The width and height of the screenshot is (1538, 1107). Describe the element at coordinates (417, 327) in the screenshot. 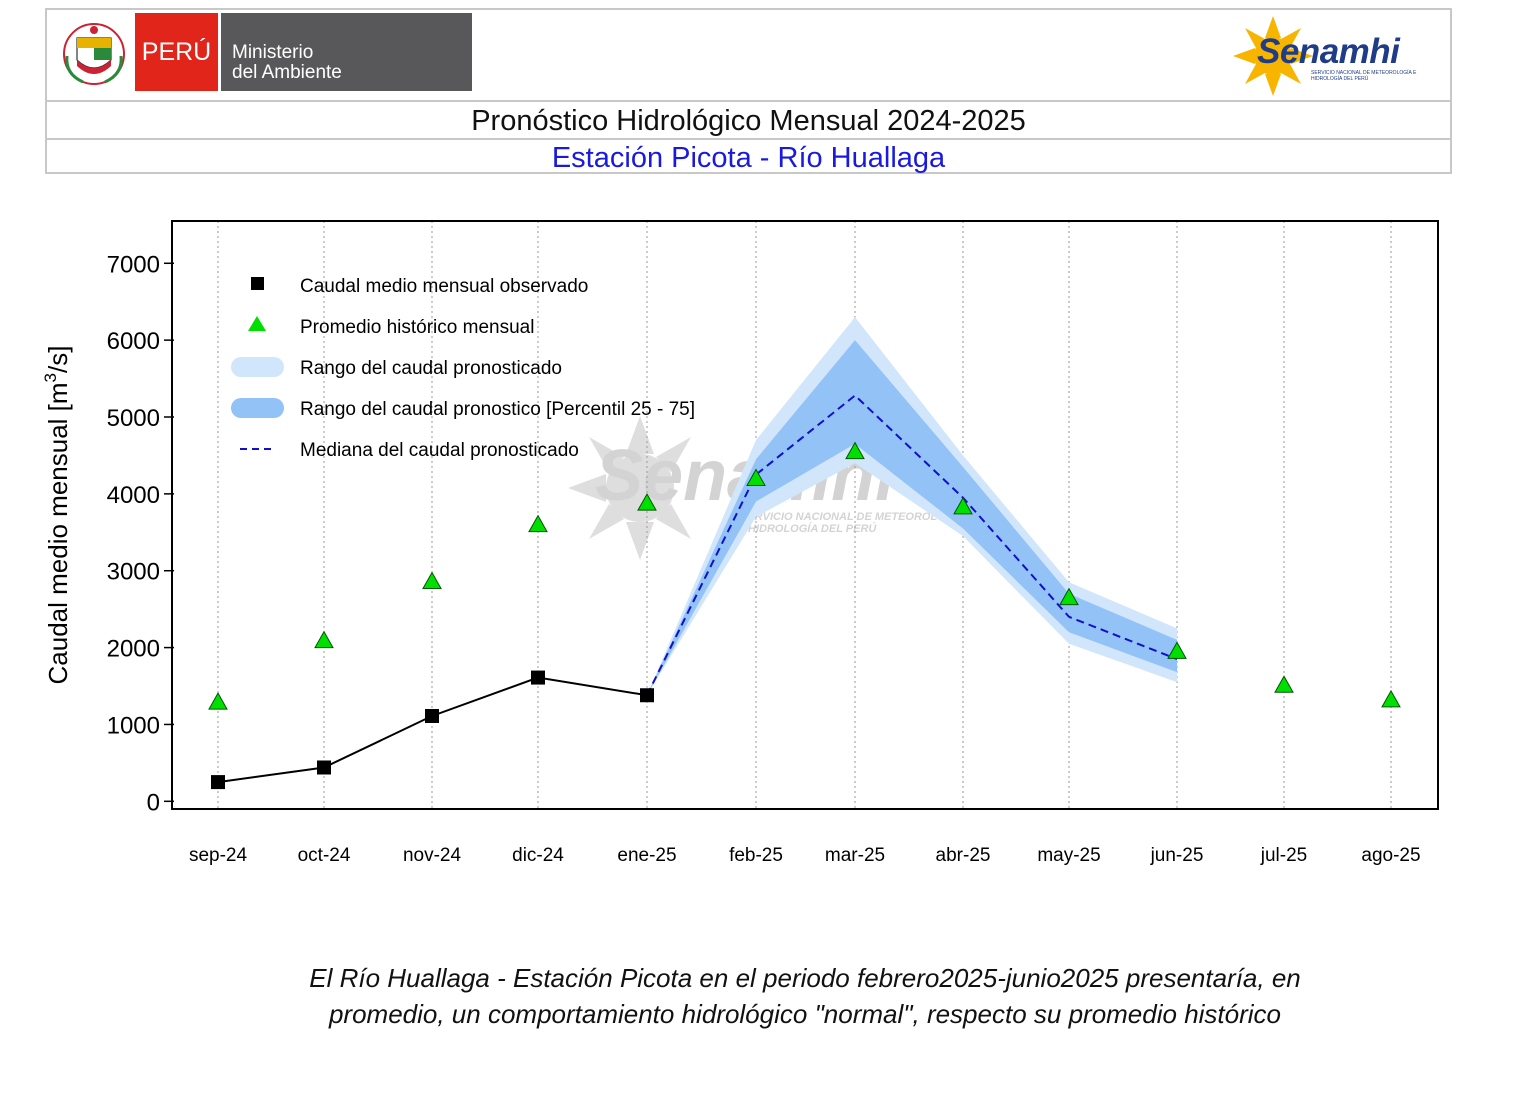

I see `legend-label-historical: Promedio histórico mensual` at that location.